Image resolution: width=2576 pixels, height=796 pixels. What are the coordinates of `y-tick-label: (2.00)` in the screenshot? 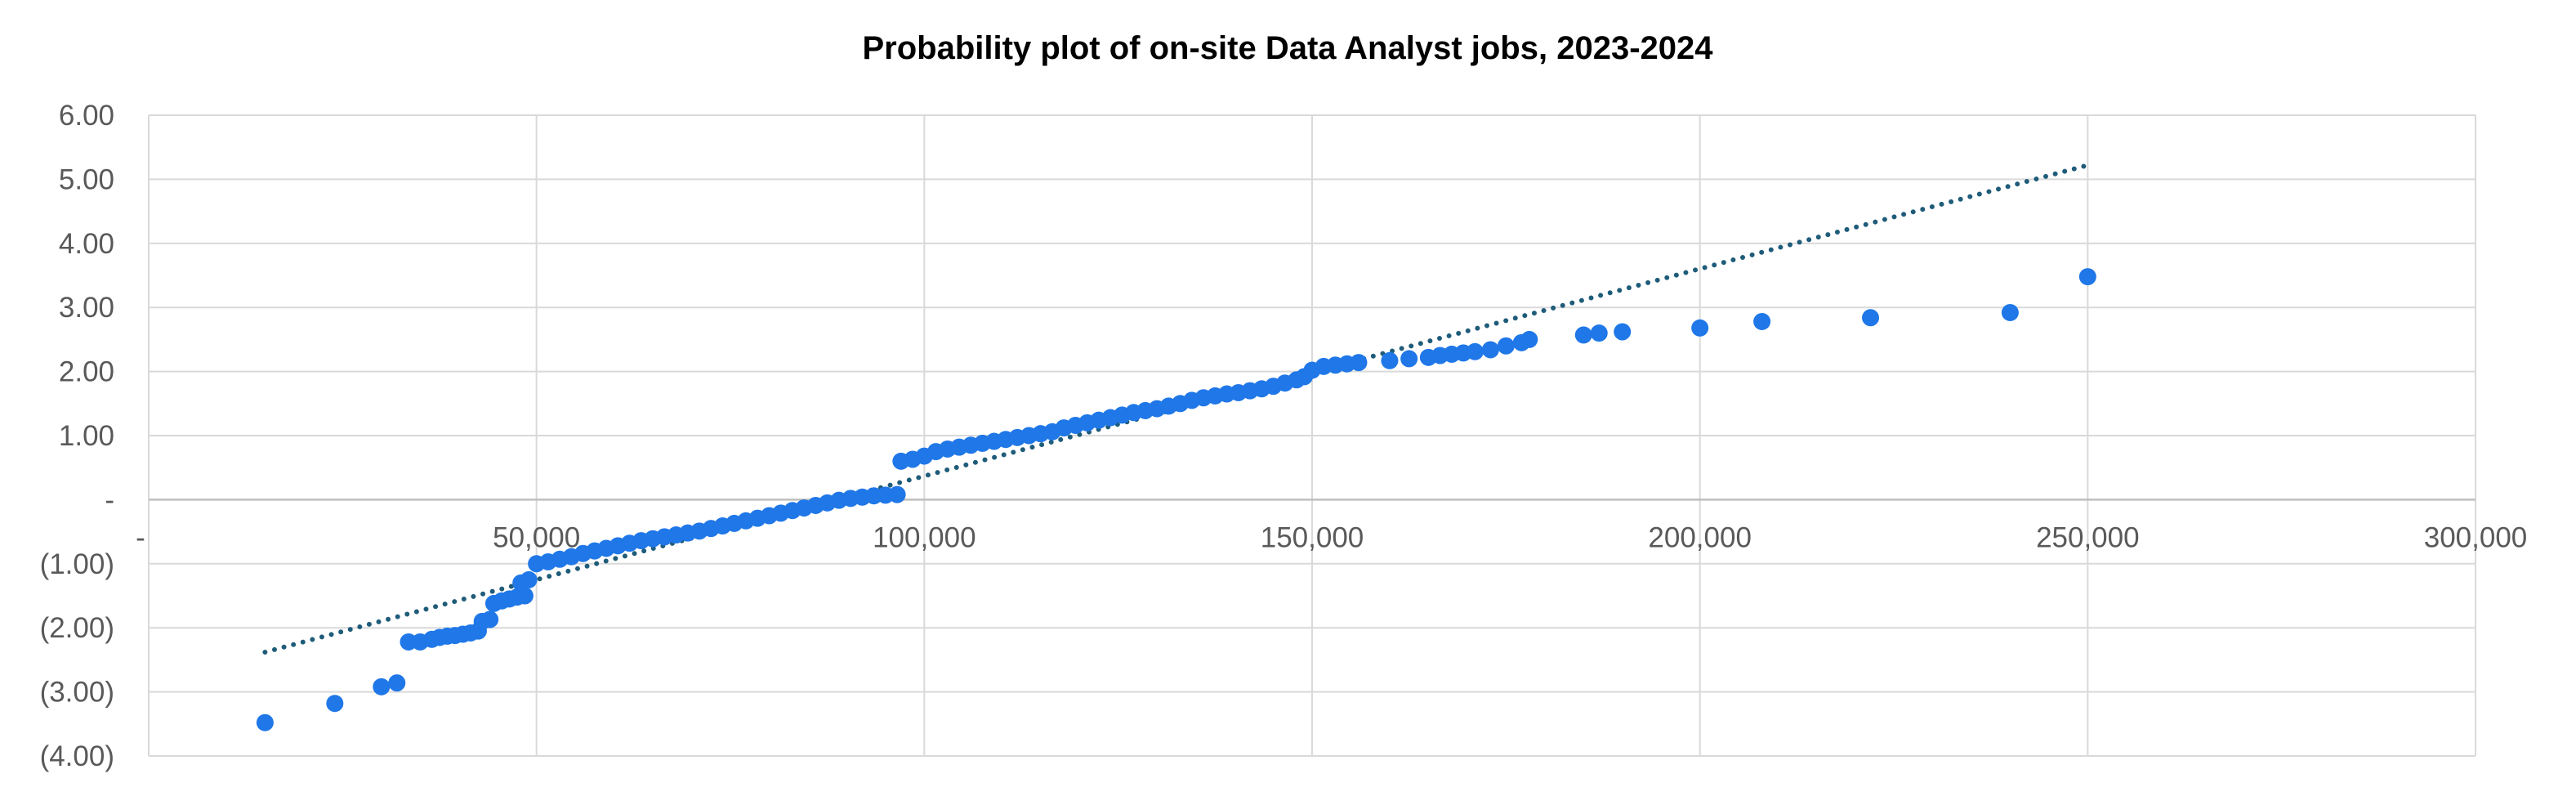 It's located at (77, 628).